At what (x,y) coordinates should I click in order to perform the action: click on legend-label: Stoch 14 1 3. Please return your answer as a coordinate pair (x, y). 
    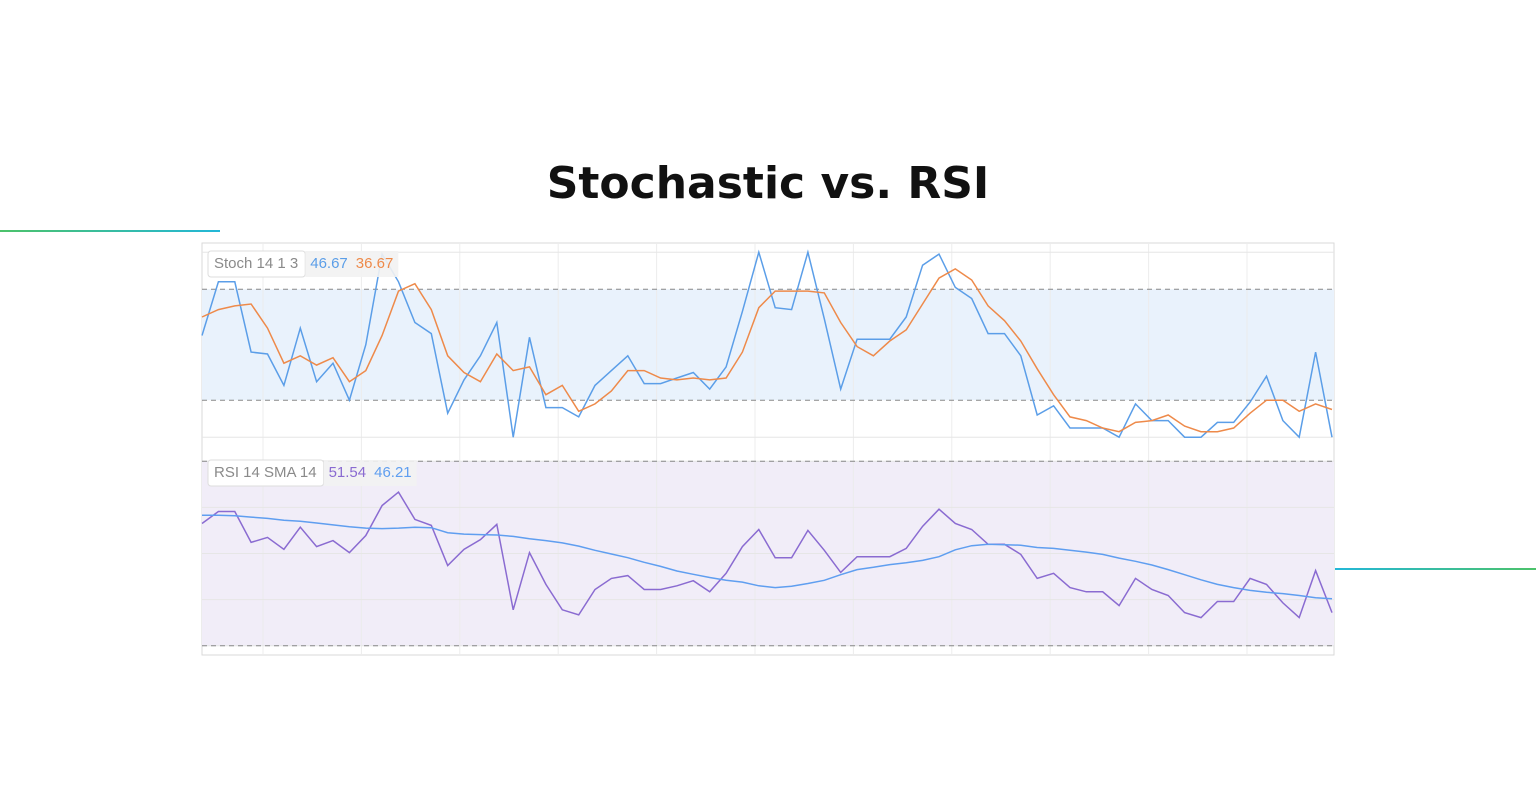
    Looking at the image, I should click on (256, 263).